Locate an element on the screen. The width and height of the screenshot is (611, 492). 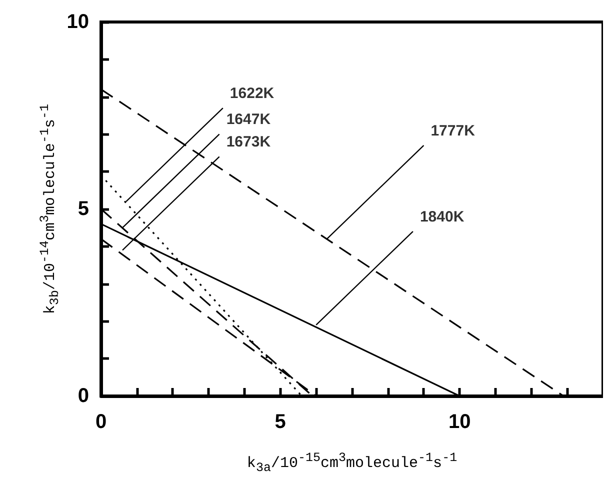
annotation: 1840K is located at coordinates (442, 217).